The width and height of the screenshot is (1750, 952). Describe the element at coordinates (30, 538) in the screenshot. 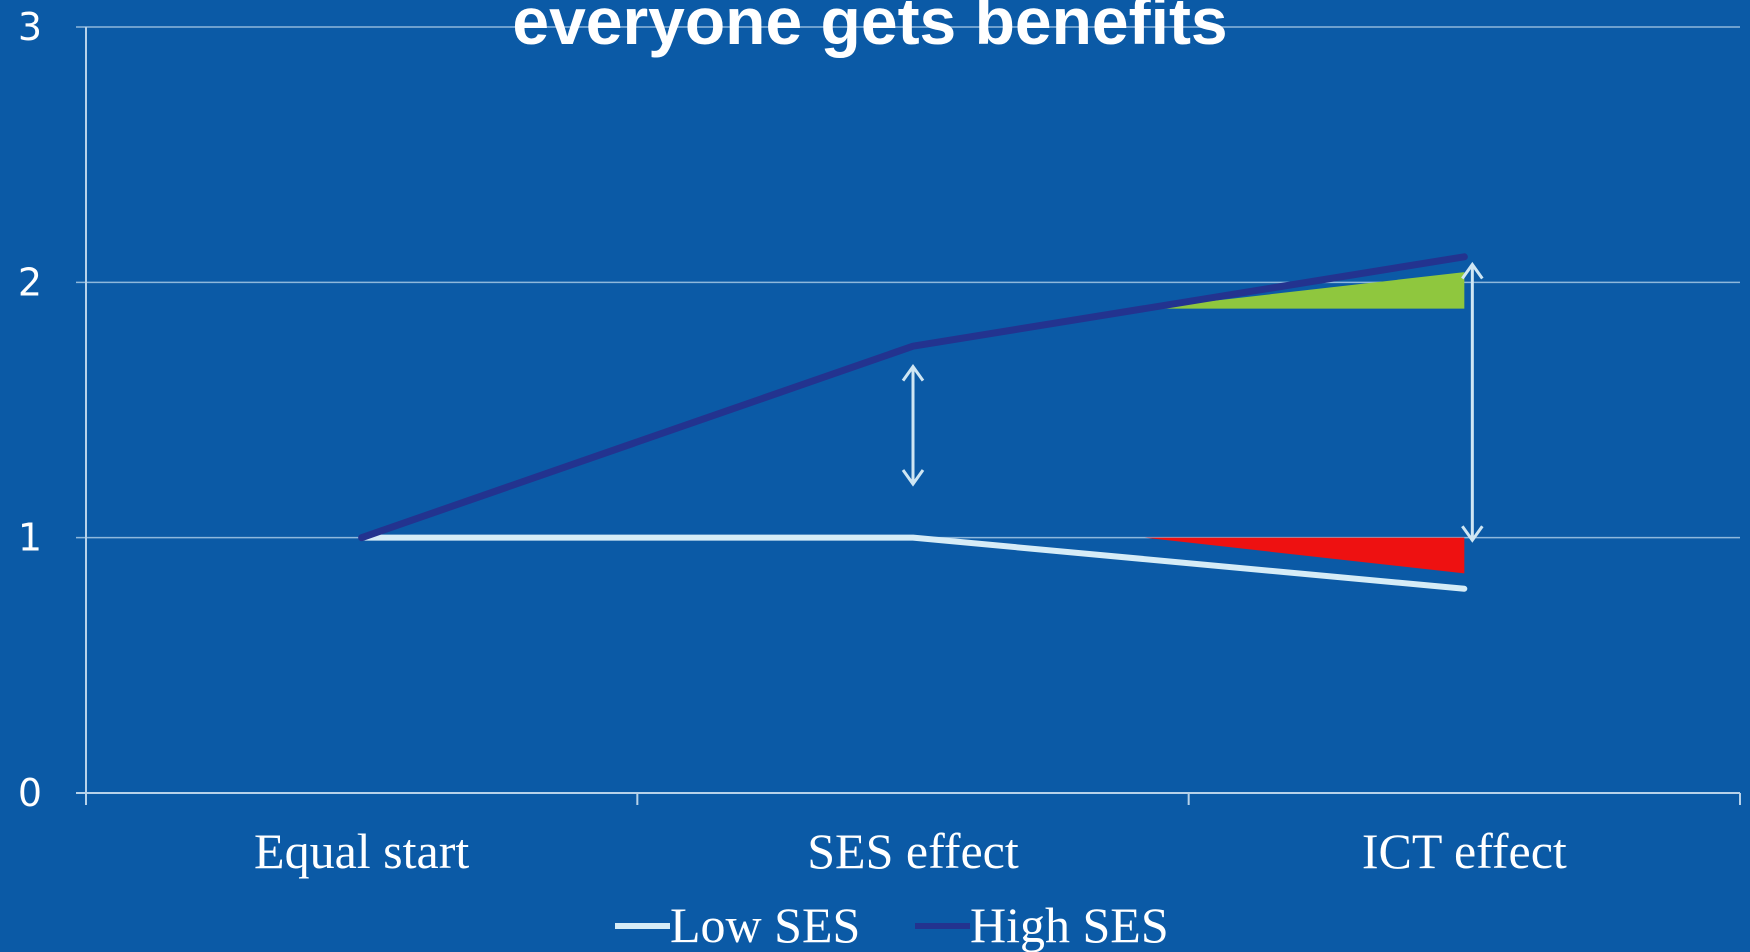

I see `y-tick-label-1: 1` at that location.